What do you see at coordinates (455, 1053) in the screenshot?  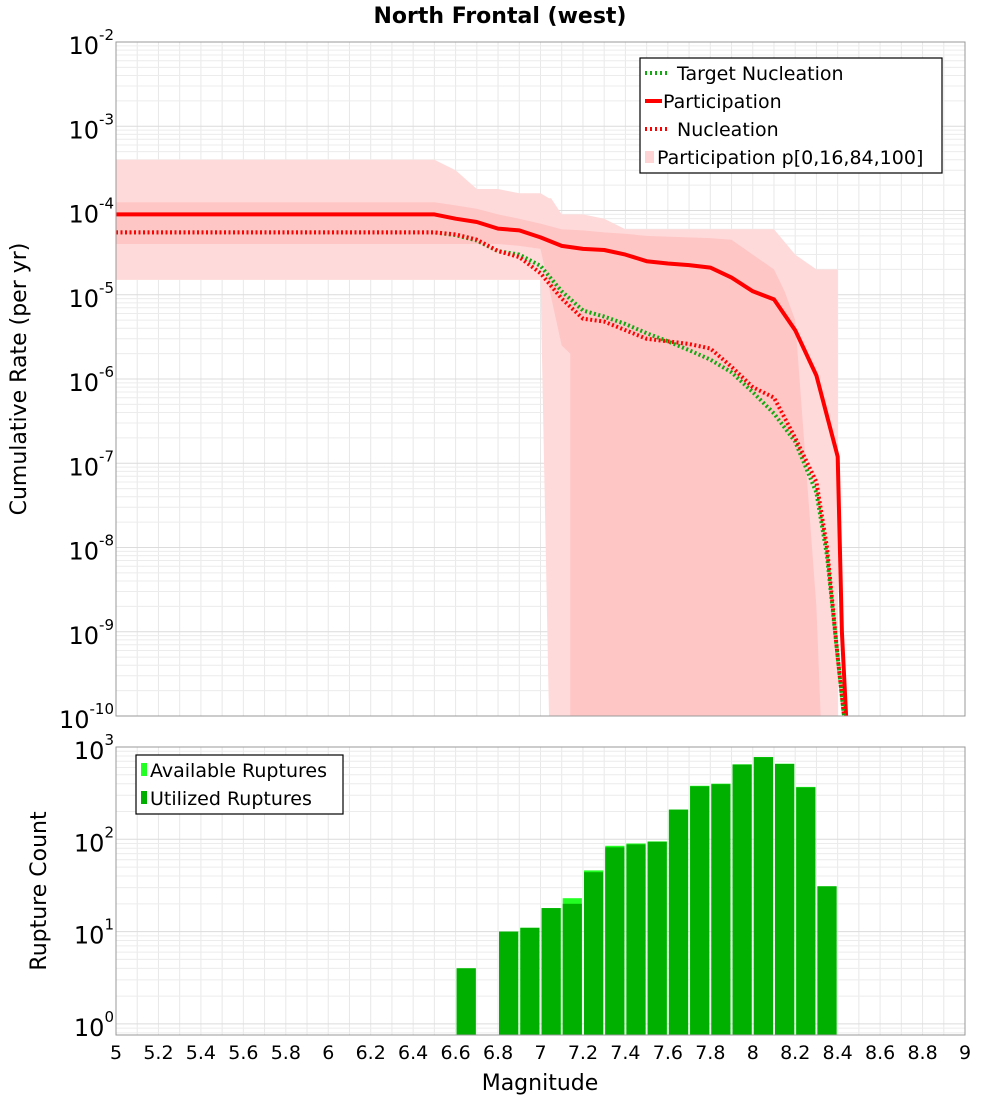 I see `x-tick-label: 6.6` at bounding box center [455, 1053].